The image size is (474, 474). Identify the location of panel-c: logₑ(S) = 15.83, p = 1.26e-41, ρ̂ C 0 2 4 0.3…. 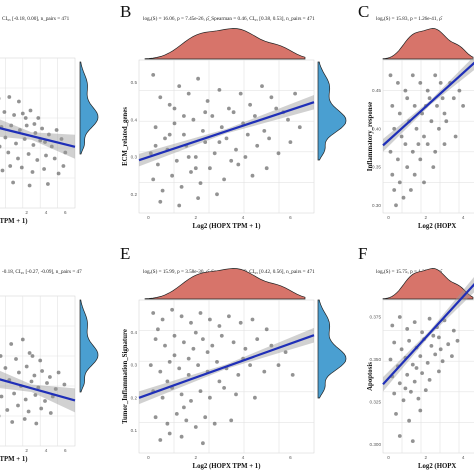
(416, 116).